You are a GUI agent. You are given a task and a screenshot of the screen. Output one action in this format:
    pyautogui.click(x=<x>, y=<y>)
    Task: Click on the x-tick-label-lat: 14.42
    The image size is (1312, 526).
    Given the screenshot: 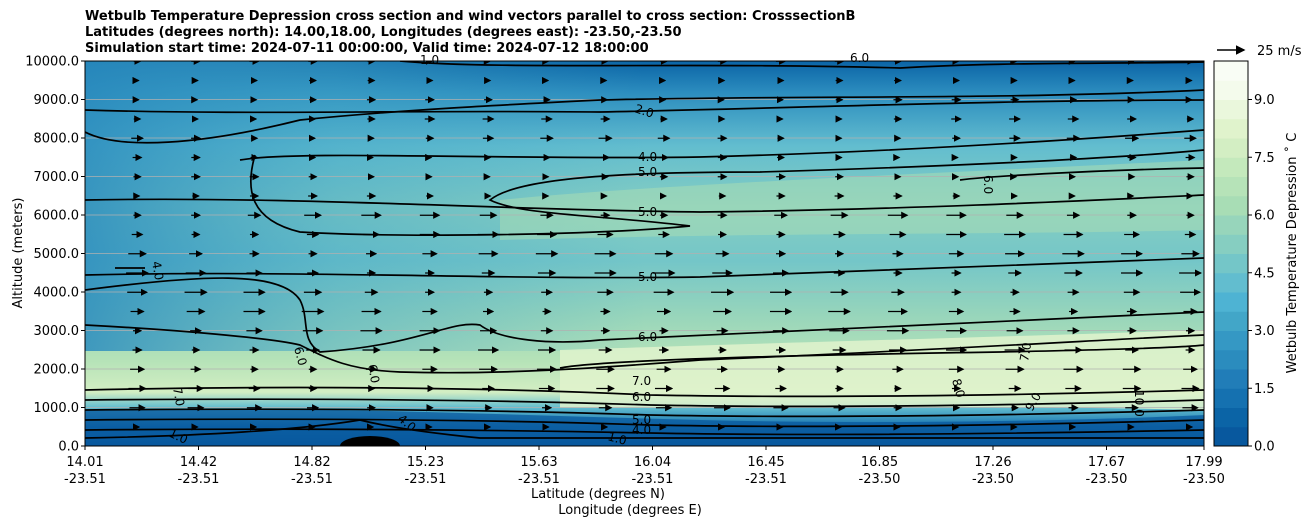 What is the action you would take?
    pyautogui.click(x=198, y=462)
    